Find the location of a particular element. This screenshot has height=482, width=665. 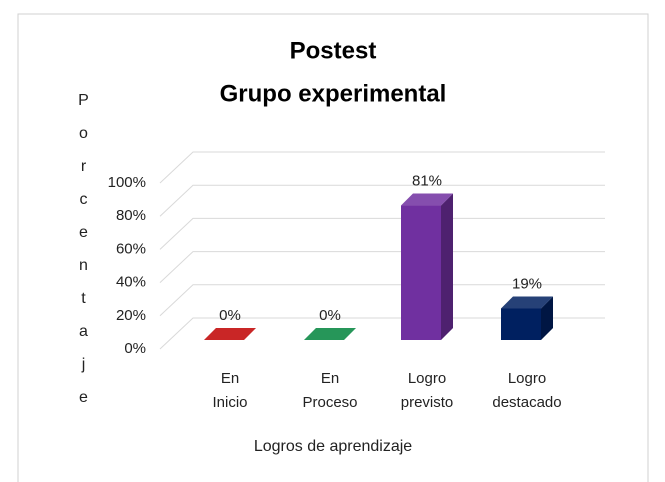

y-tick-label: 40% is located at coordinates (131, 282).